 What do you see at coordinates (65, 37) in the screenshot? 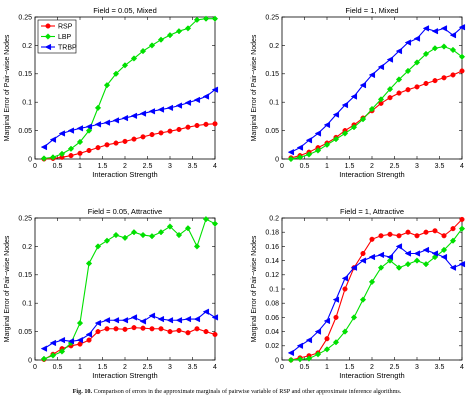
I see `legend-label-lbp: LBP` at bounding box center [65, 37].